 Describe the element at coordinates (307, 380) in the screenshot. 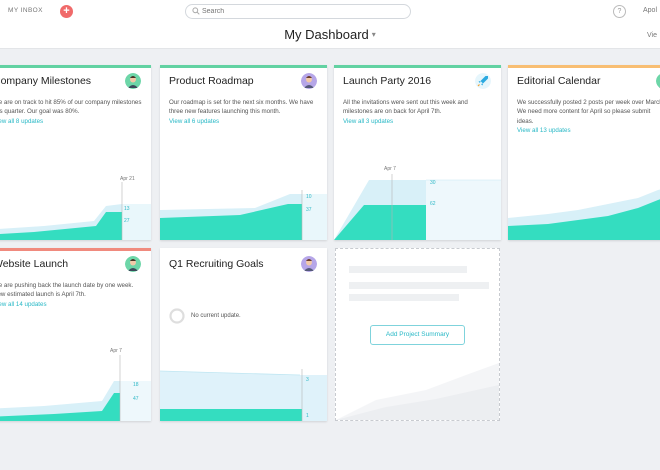

I see `chart-value-top: 3` at that location.